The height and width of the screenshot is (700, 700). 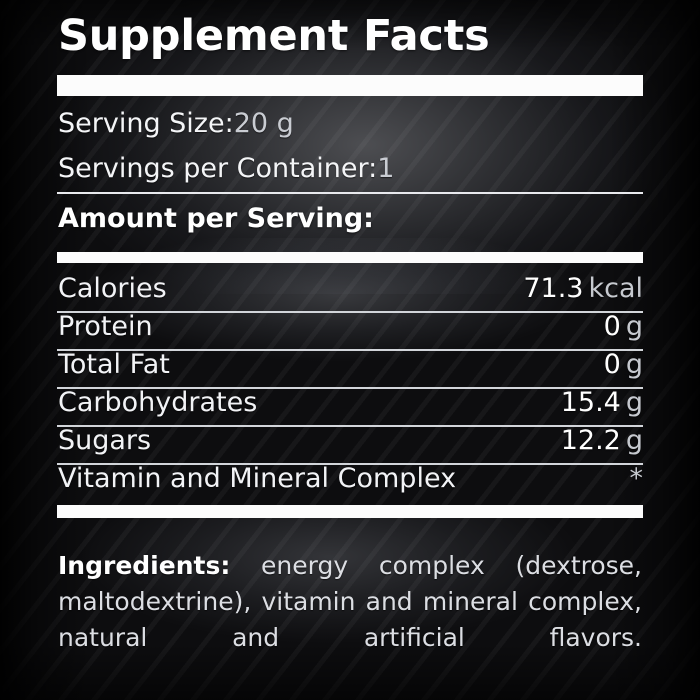 I want to click on nutrient-name: Total Fat, so click(x=114, y=364).